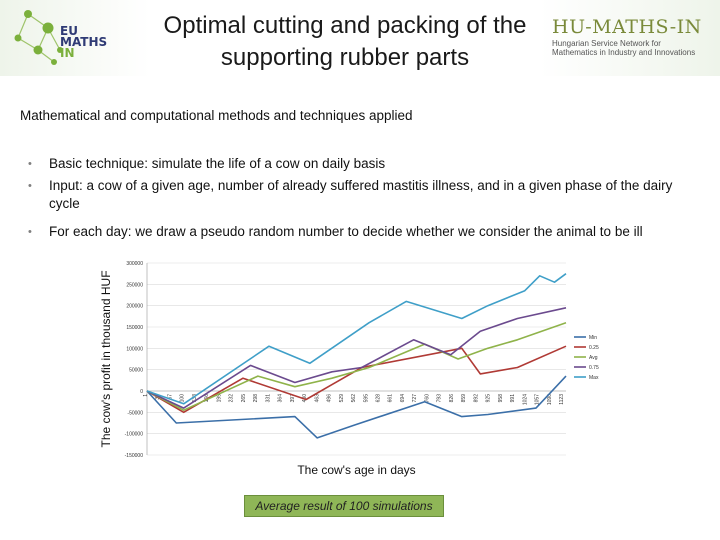 The image size is (720, 540). I want to click on series-line-Max, so click(356, 339).